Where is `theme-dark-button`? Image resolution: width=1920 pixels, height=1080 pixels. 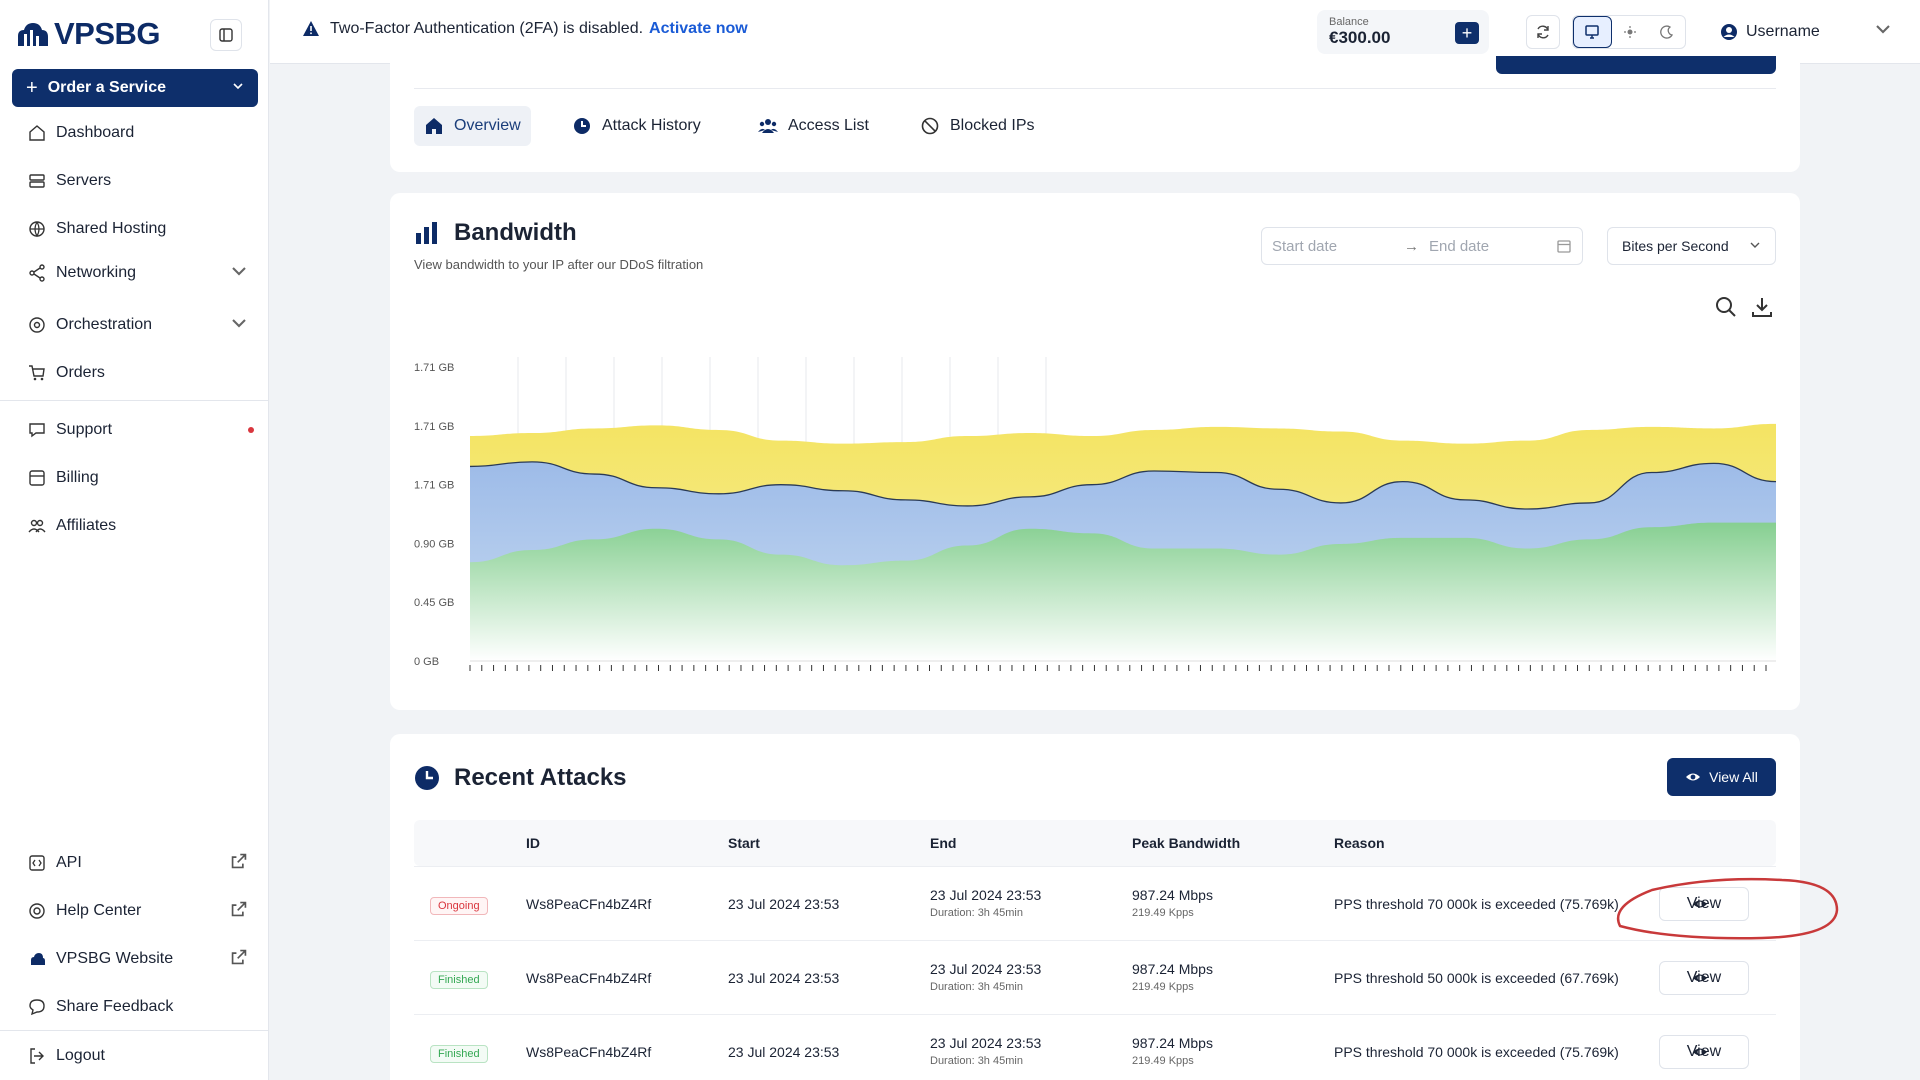 theme-dark-button is located at coordinates (1666, 32).